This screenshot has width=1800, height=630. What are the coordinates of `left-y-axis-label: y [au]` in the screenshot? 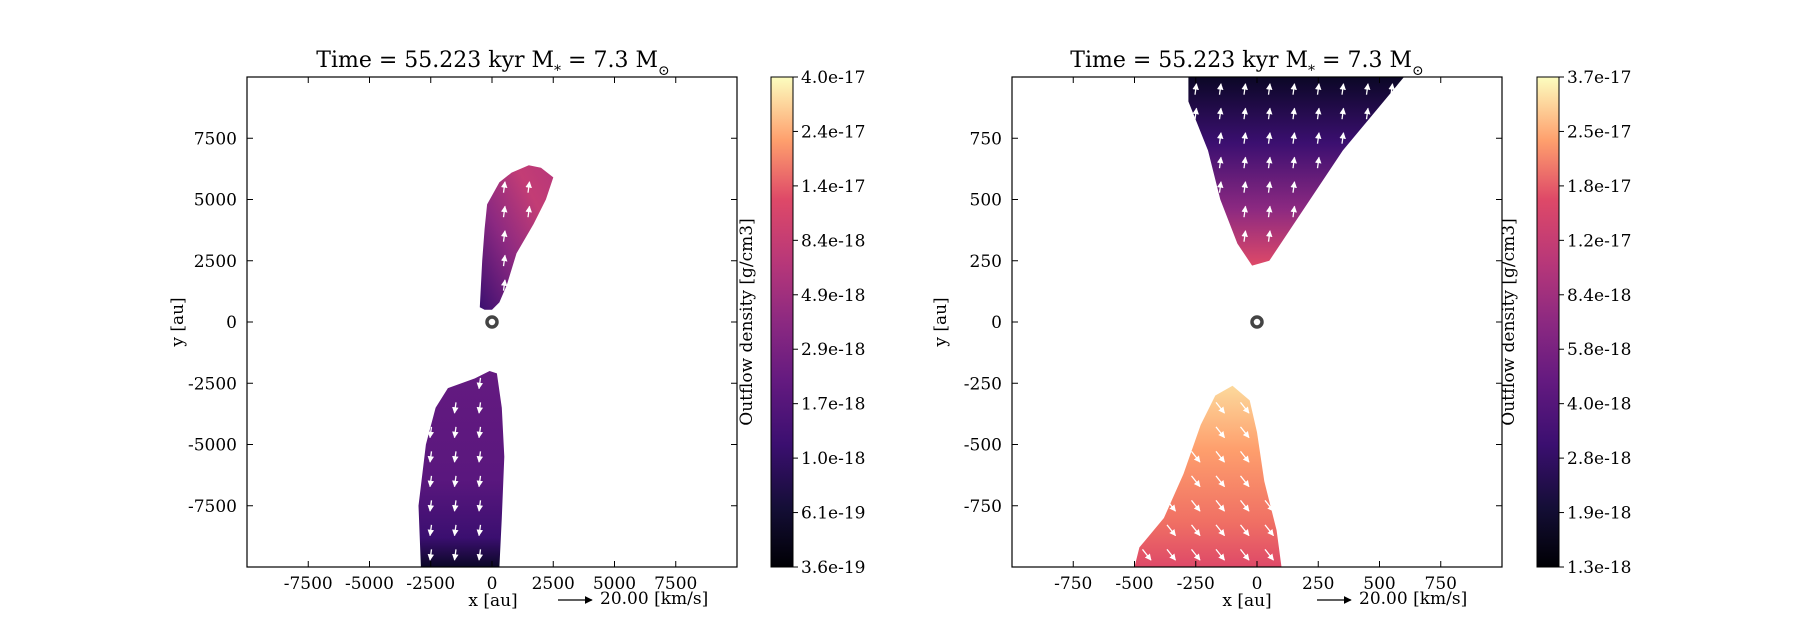 It's located at (178, 322).